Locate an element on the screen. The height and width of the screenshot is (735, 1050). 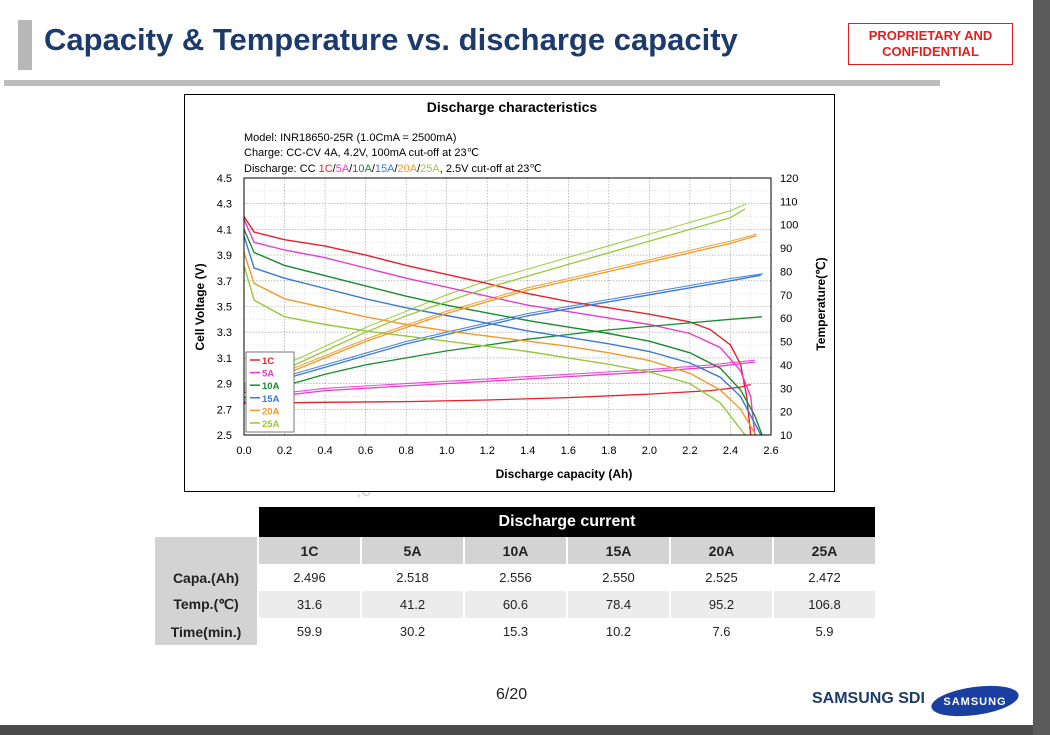
table-cell: 2.472 is located at coordinates (825, 577).